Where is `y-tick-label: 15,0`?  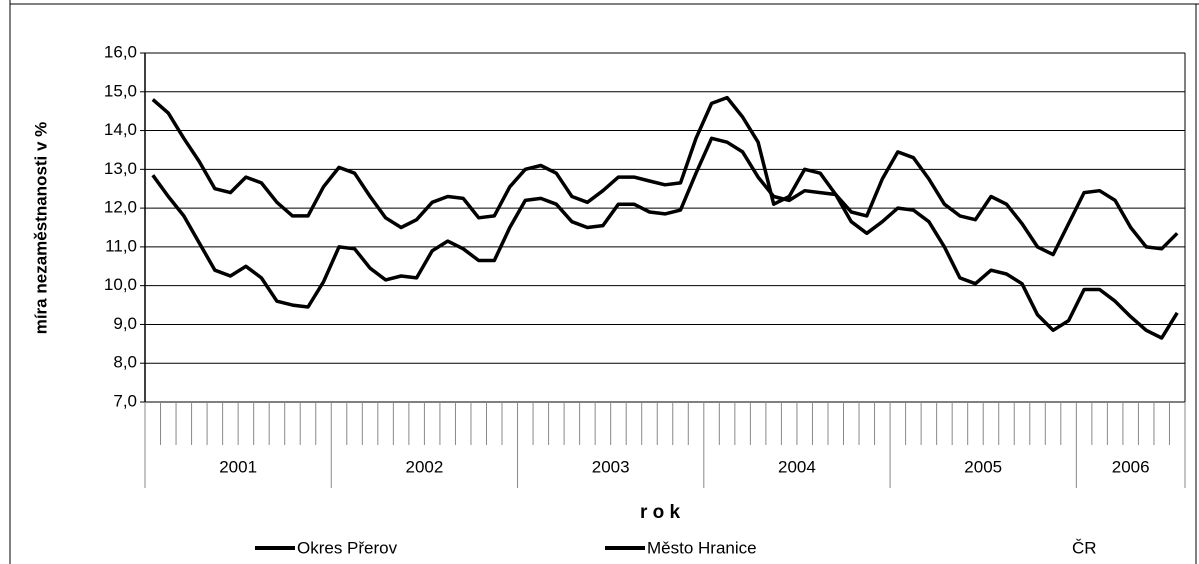
y-tick-label: 15,0 is located at coordinates (120, 90).